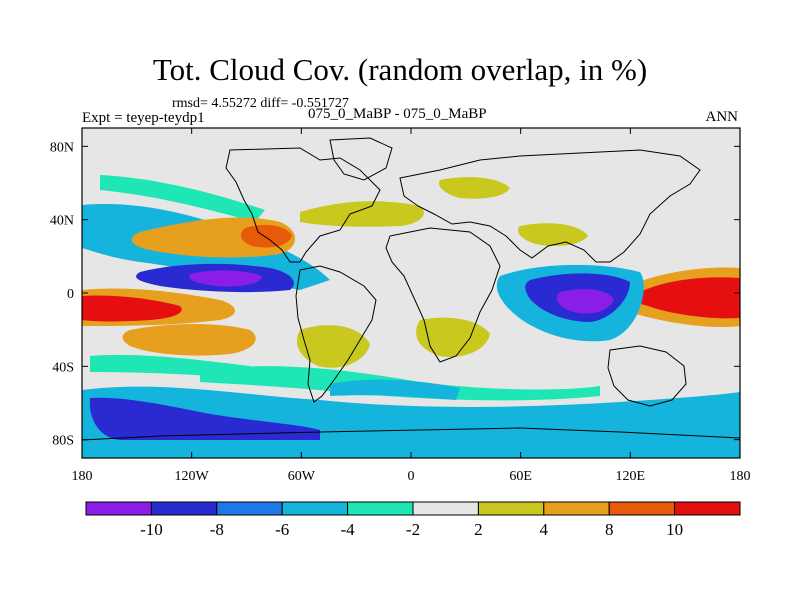  Describe the element at coordinates (411, 476) in the screenshot. I see `x-tick-label: 0` at that location.